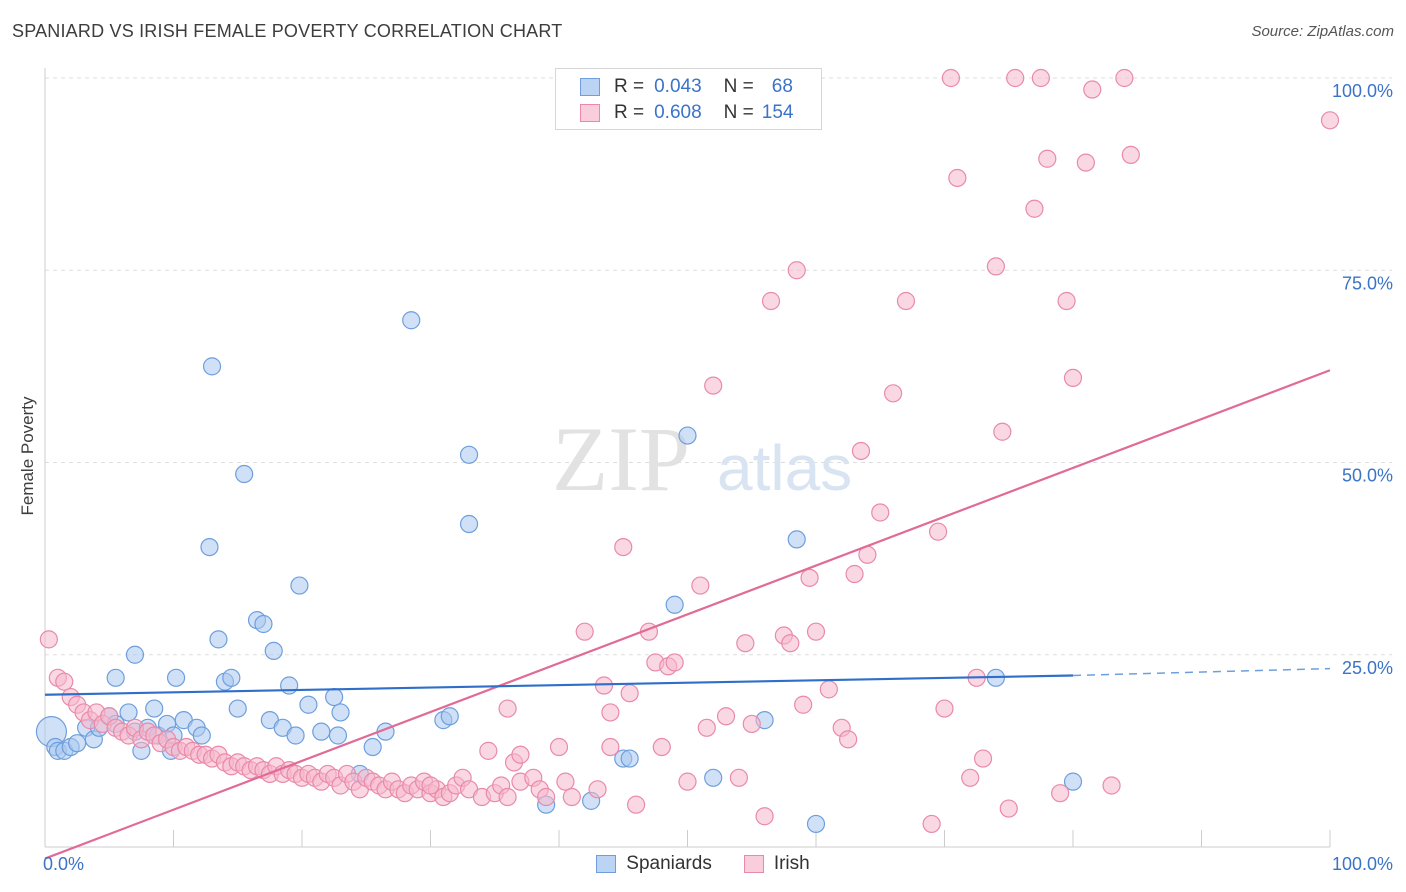 Image resolution: width=1406 pixels, height=892 pixels. What do you see at coordinates (559, 685) in the screenshot?
I see `spaniards-trend-line` at bounding box center [559, 685].